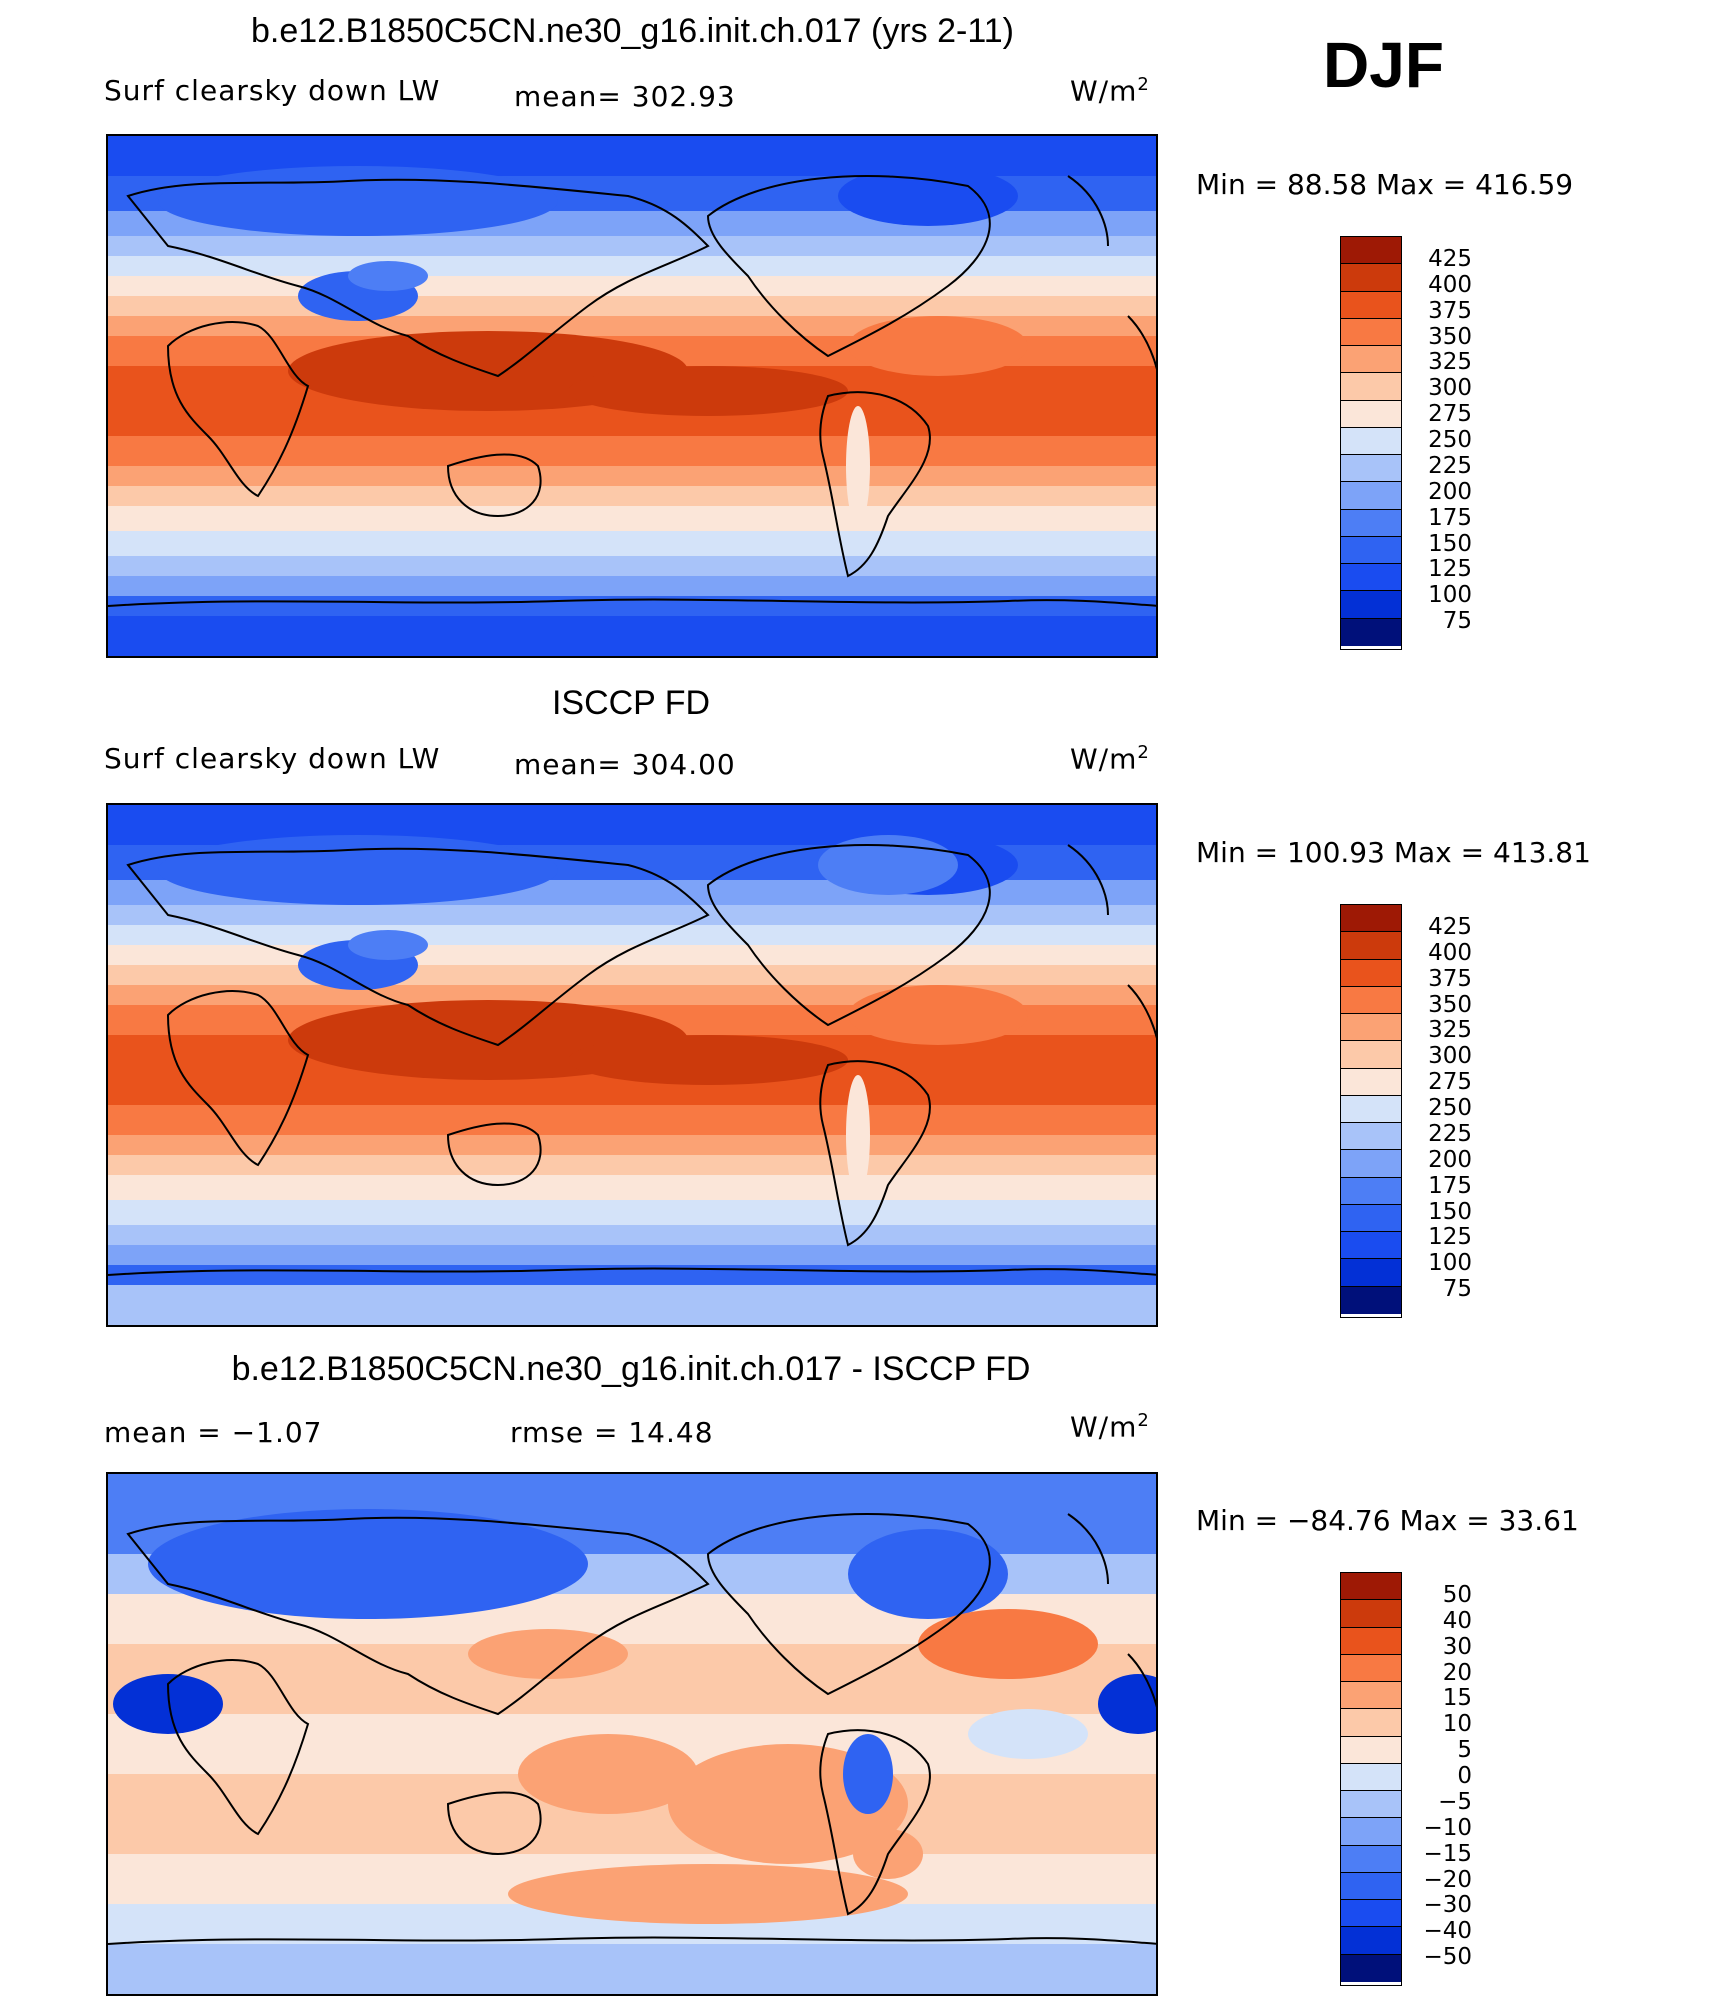  What do you see at coordinates (1393, 852) in the screenshot?
I see `panel-2-min-max: Min = 100.93 Max = 413.81` at bounding box center [1393, 852].